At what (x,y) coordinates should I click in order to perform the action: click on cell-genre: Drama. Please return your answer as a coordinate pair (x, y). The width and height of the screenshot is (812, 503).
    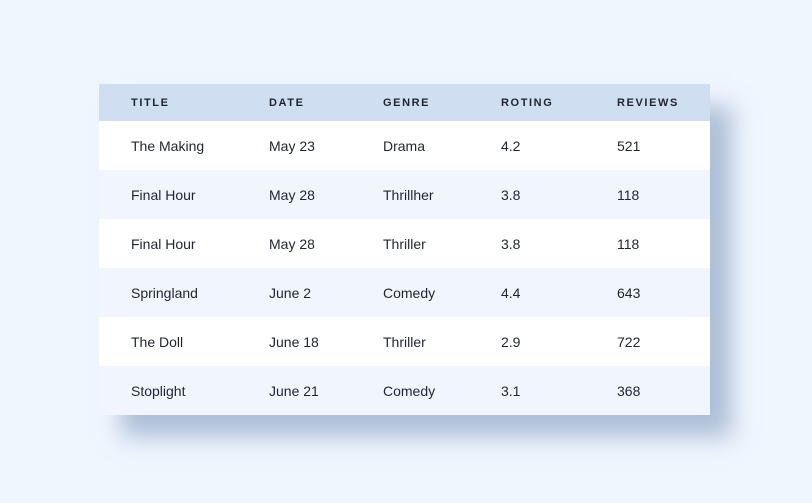
    Looking at the image, I should click on (404, 145).